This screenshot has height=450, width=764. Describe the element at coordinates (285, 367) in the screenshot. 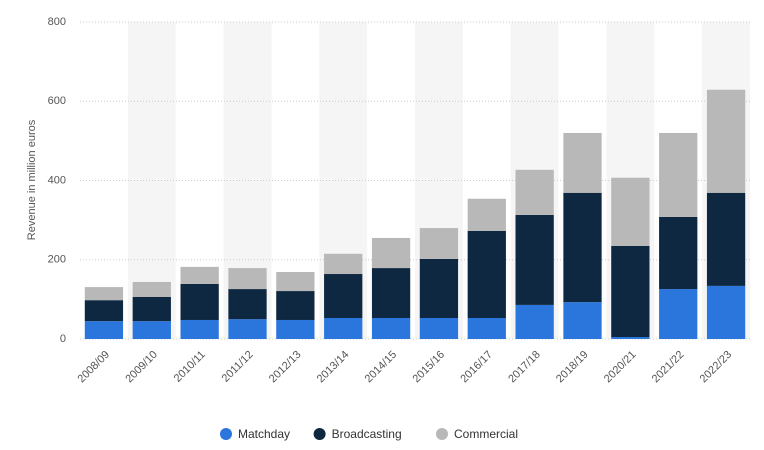

I see `x-tick-label: 2012/13` at that location.